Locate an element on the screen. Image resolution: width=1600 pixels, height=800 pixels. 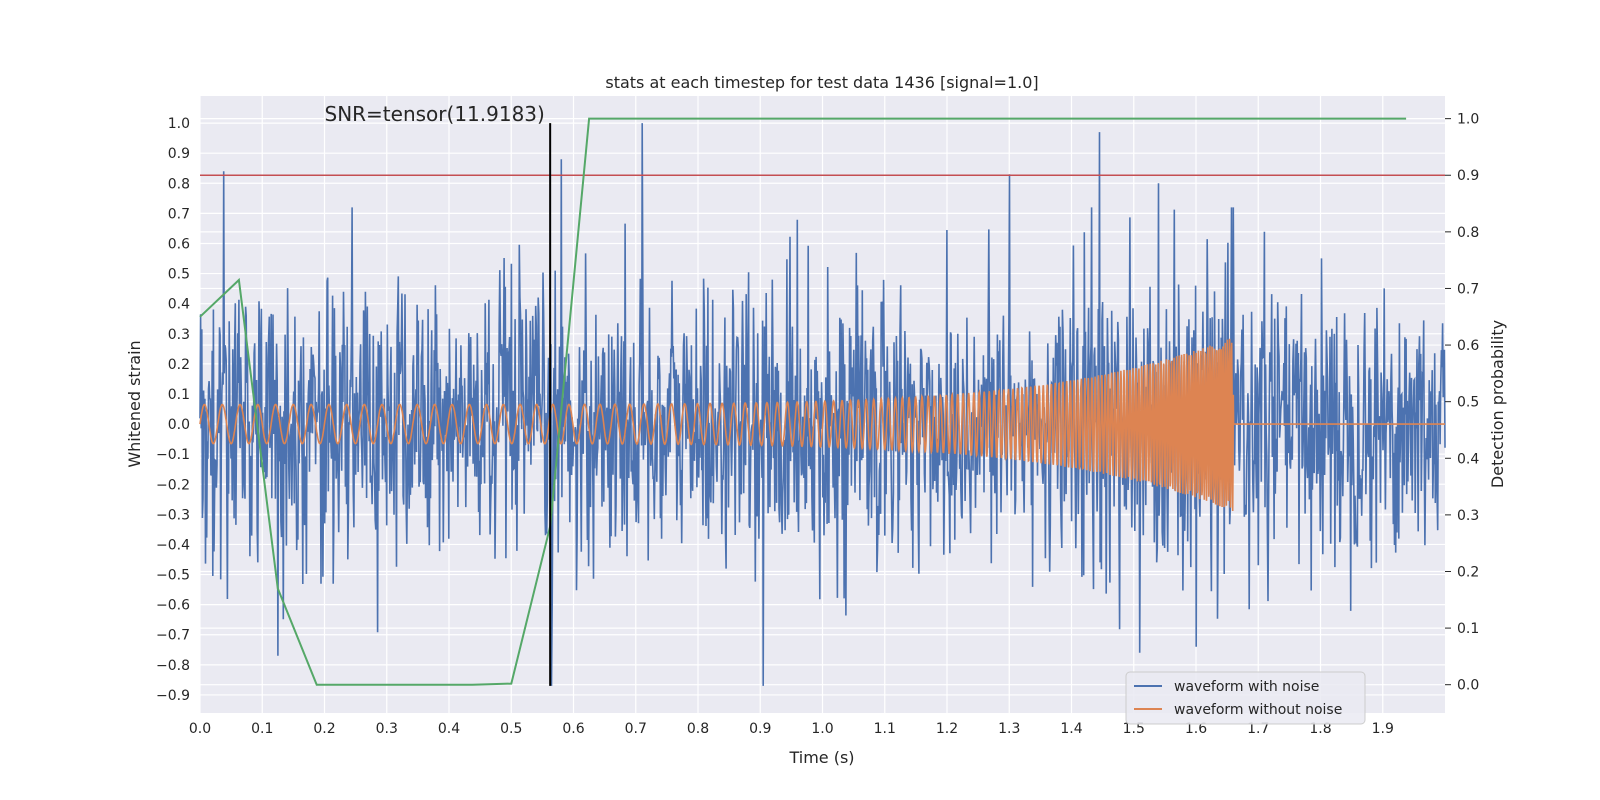
x-tick-label: 1.6 is located at coordinates (1196, 729).